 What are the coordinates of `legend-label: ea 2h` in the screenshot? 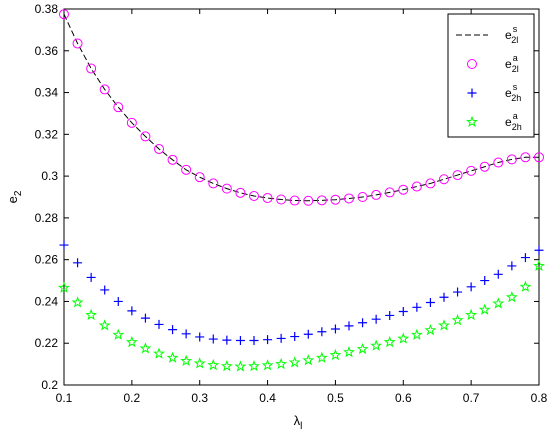 It's located at (513, 121).